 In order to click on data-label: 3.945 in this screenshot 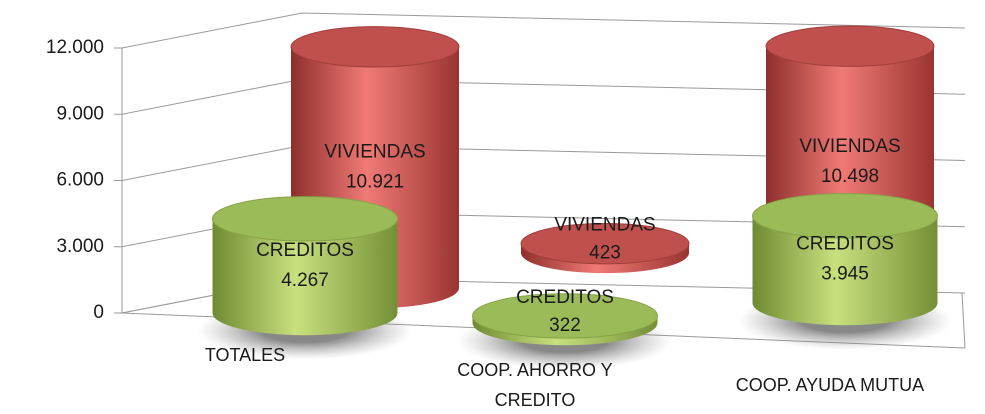, I will do `click(845, 273)`.